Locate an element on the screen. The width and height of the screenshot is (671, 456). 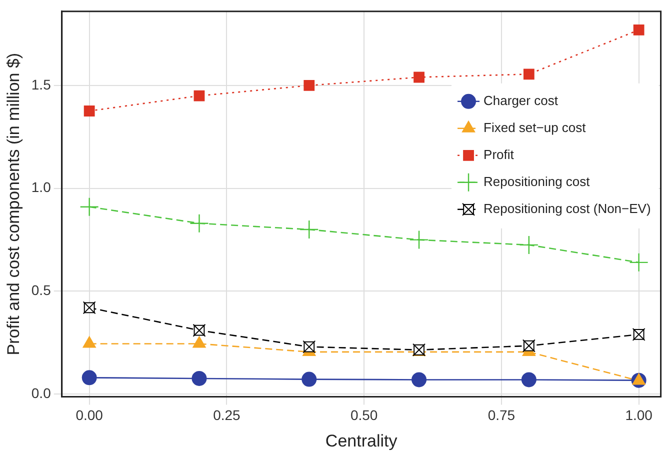
x-tick-label: 0.75 is located at coordinates (502, 415).